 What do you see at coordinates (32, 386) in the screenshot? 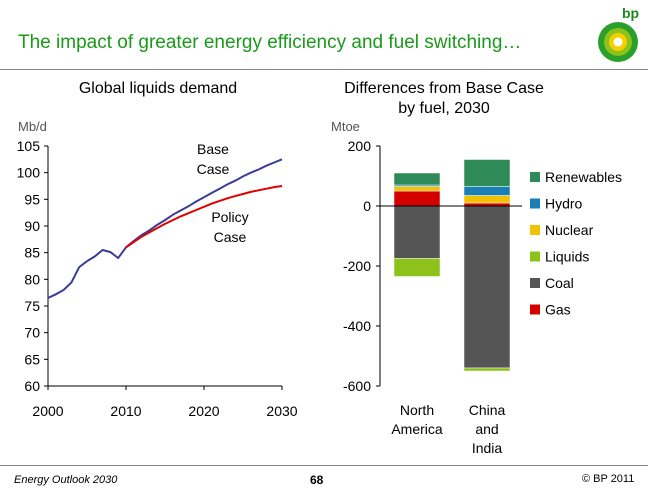
I see `left-y-tick-label: 60` at bounding box center [32, 386].